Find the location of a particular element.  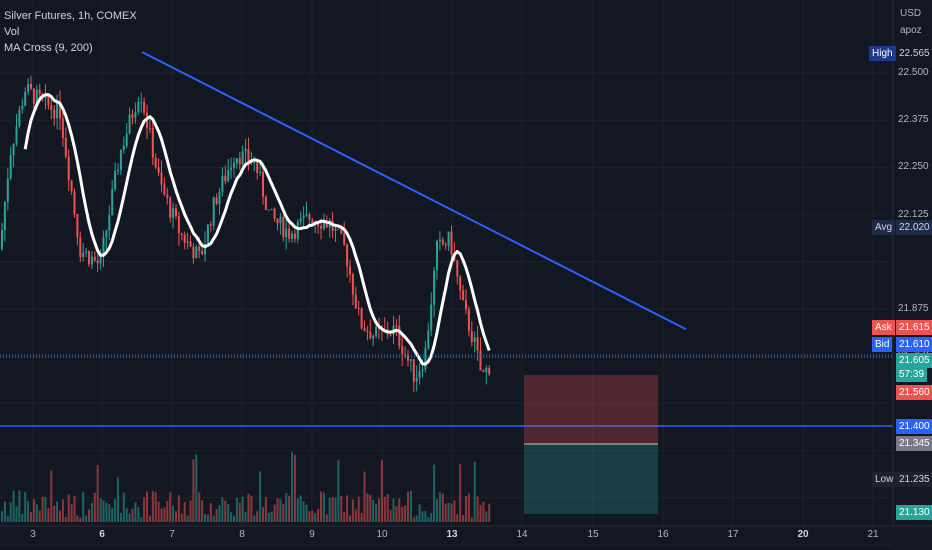

bid-value: 21.610 is located at coordinates (914, 344).